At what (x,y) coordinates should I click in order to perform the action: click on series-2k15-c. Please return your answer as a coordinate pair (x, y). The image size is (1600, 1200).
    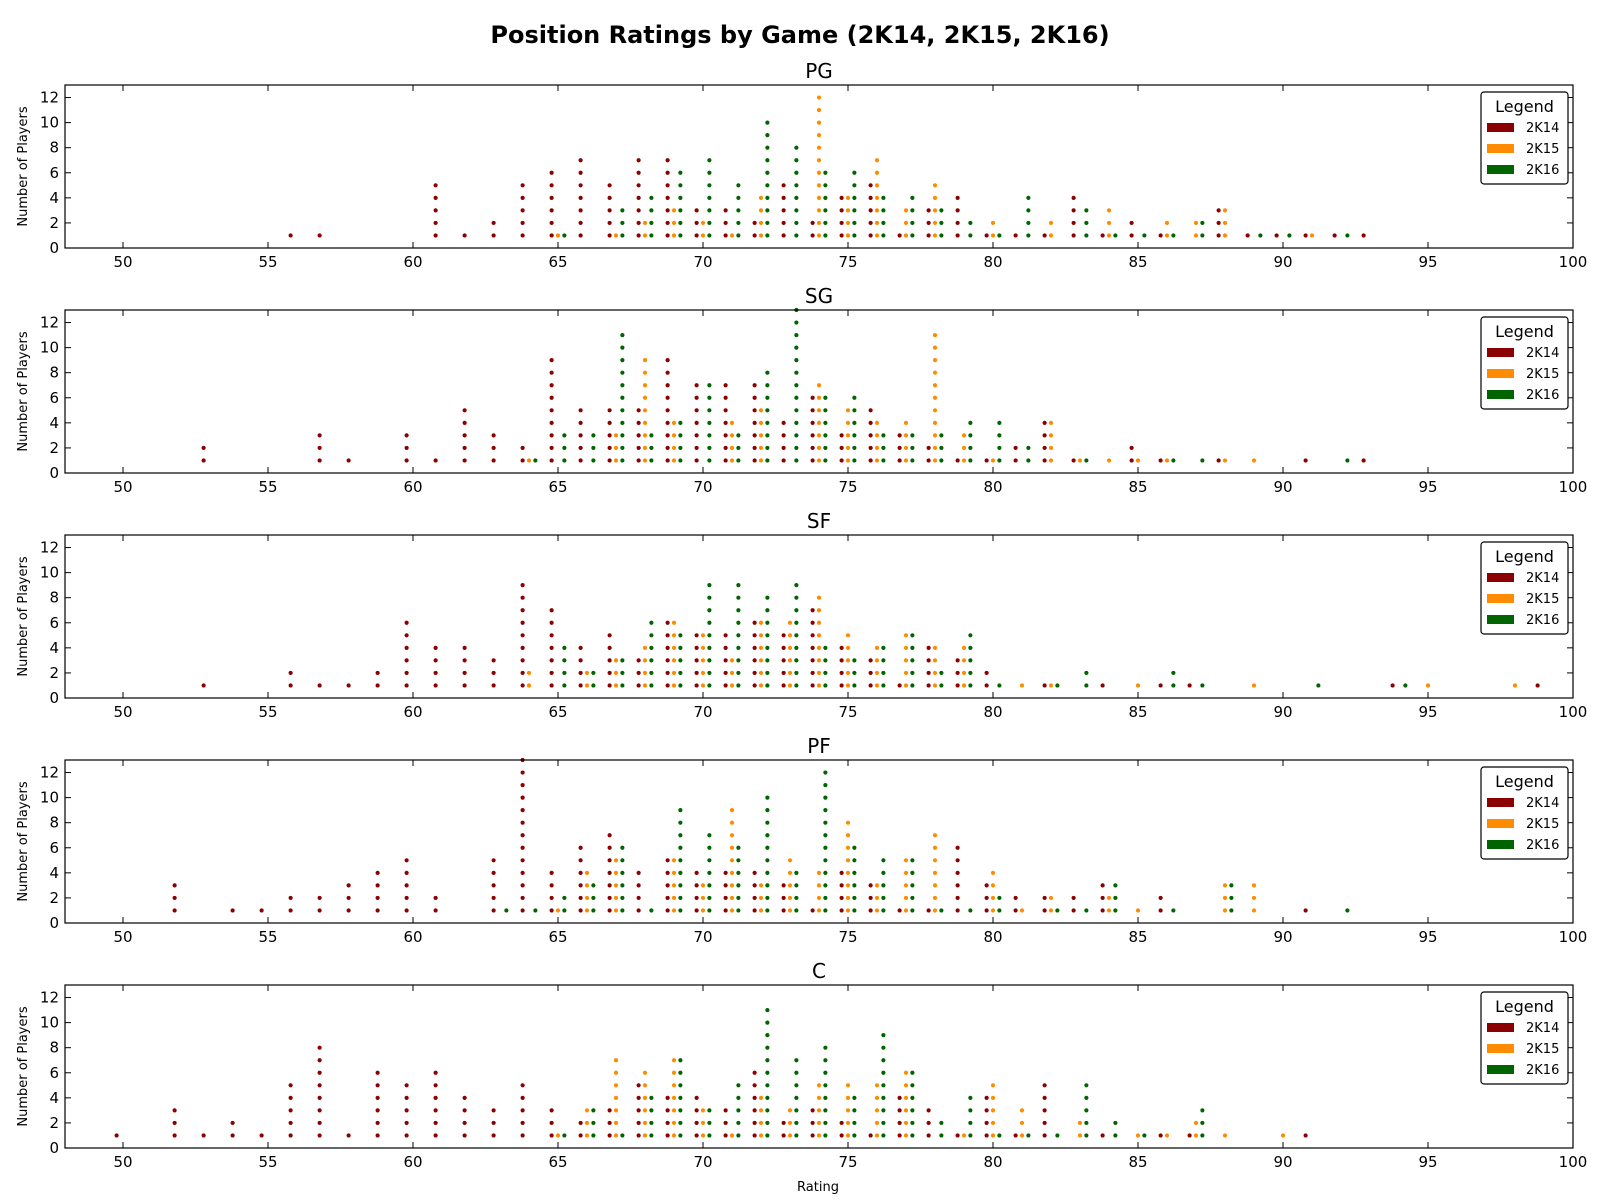
    Looking at the image, I should click on (920, 1098).